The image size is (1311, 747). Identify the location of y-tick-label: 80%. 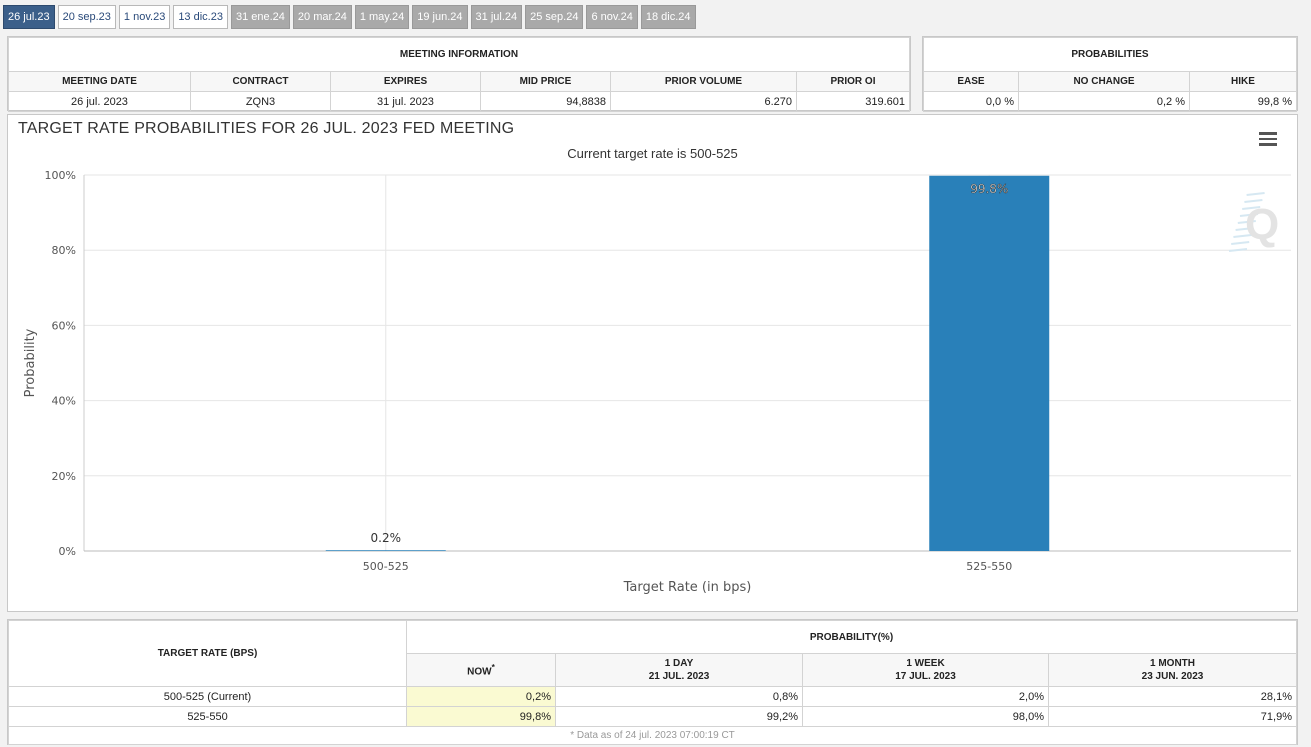
(64, 250).